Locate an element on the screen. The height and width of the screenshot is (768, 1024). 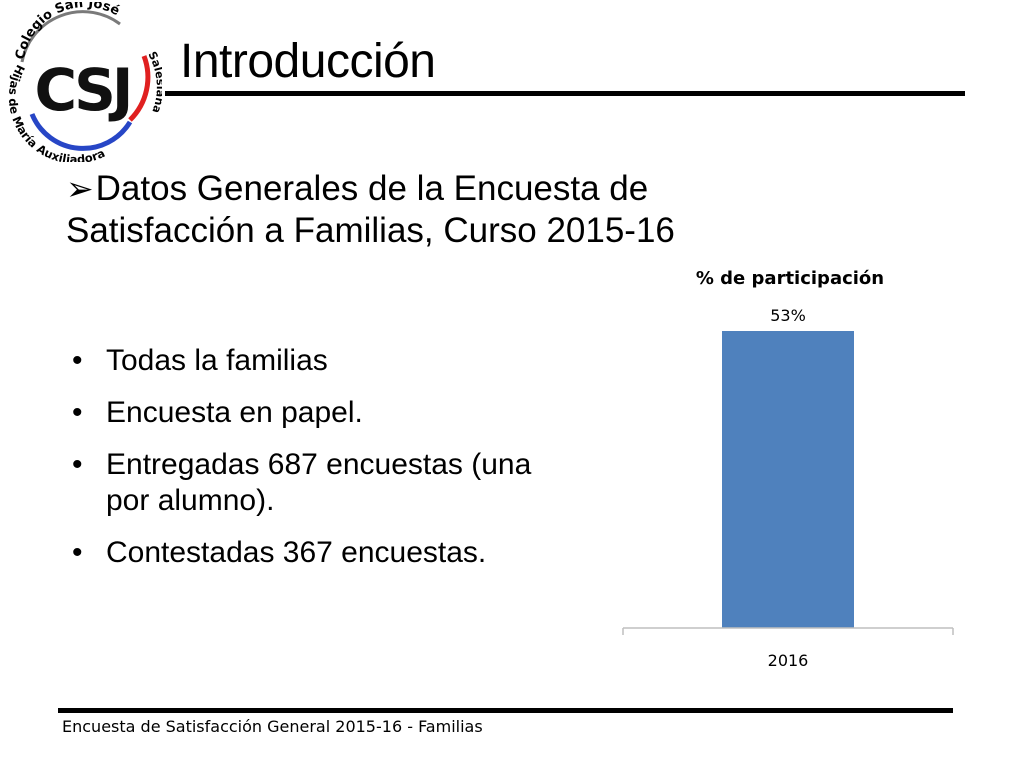
logo-gray-arc is located at coordinates (70, 36).